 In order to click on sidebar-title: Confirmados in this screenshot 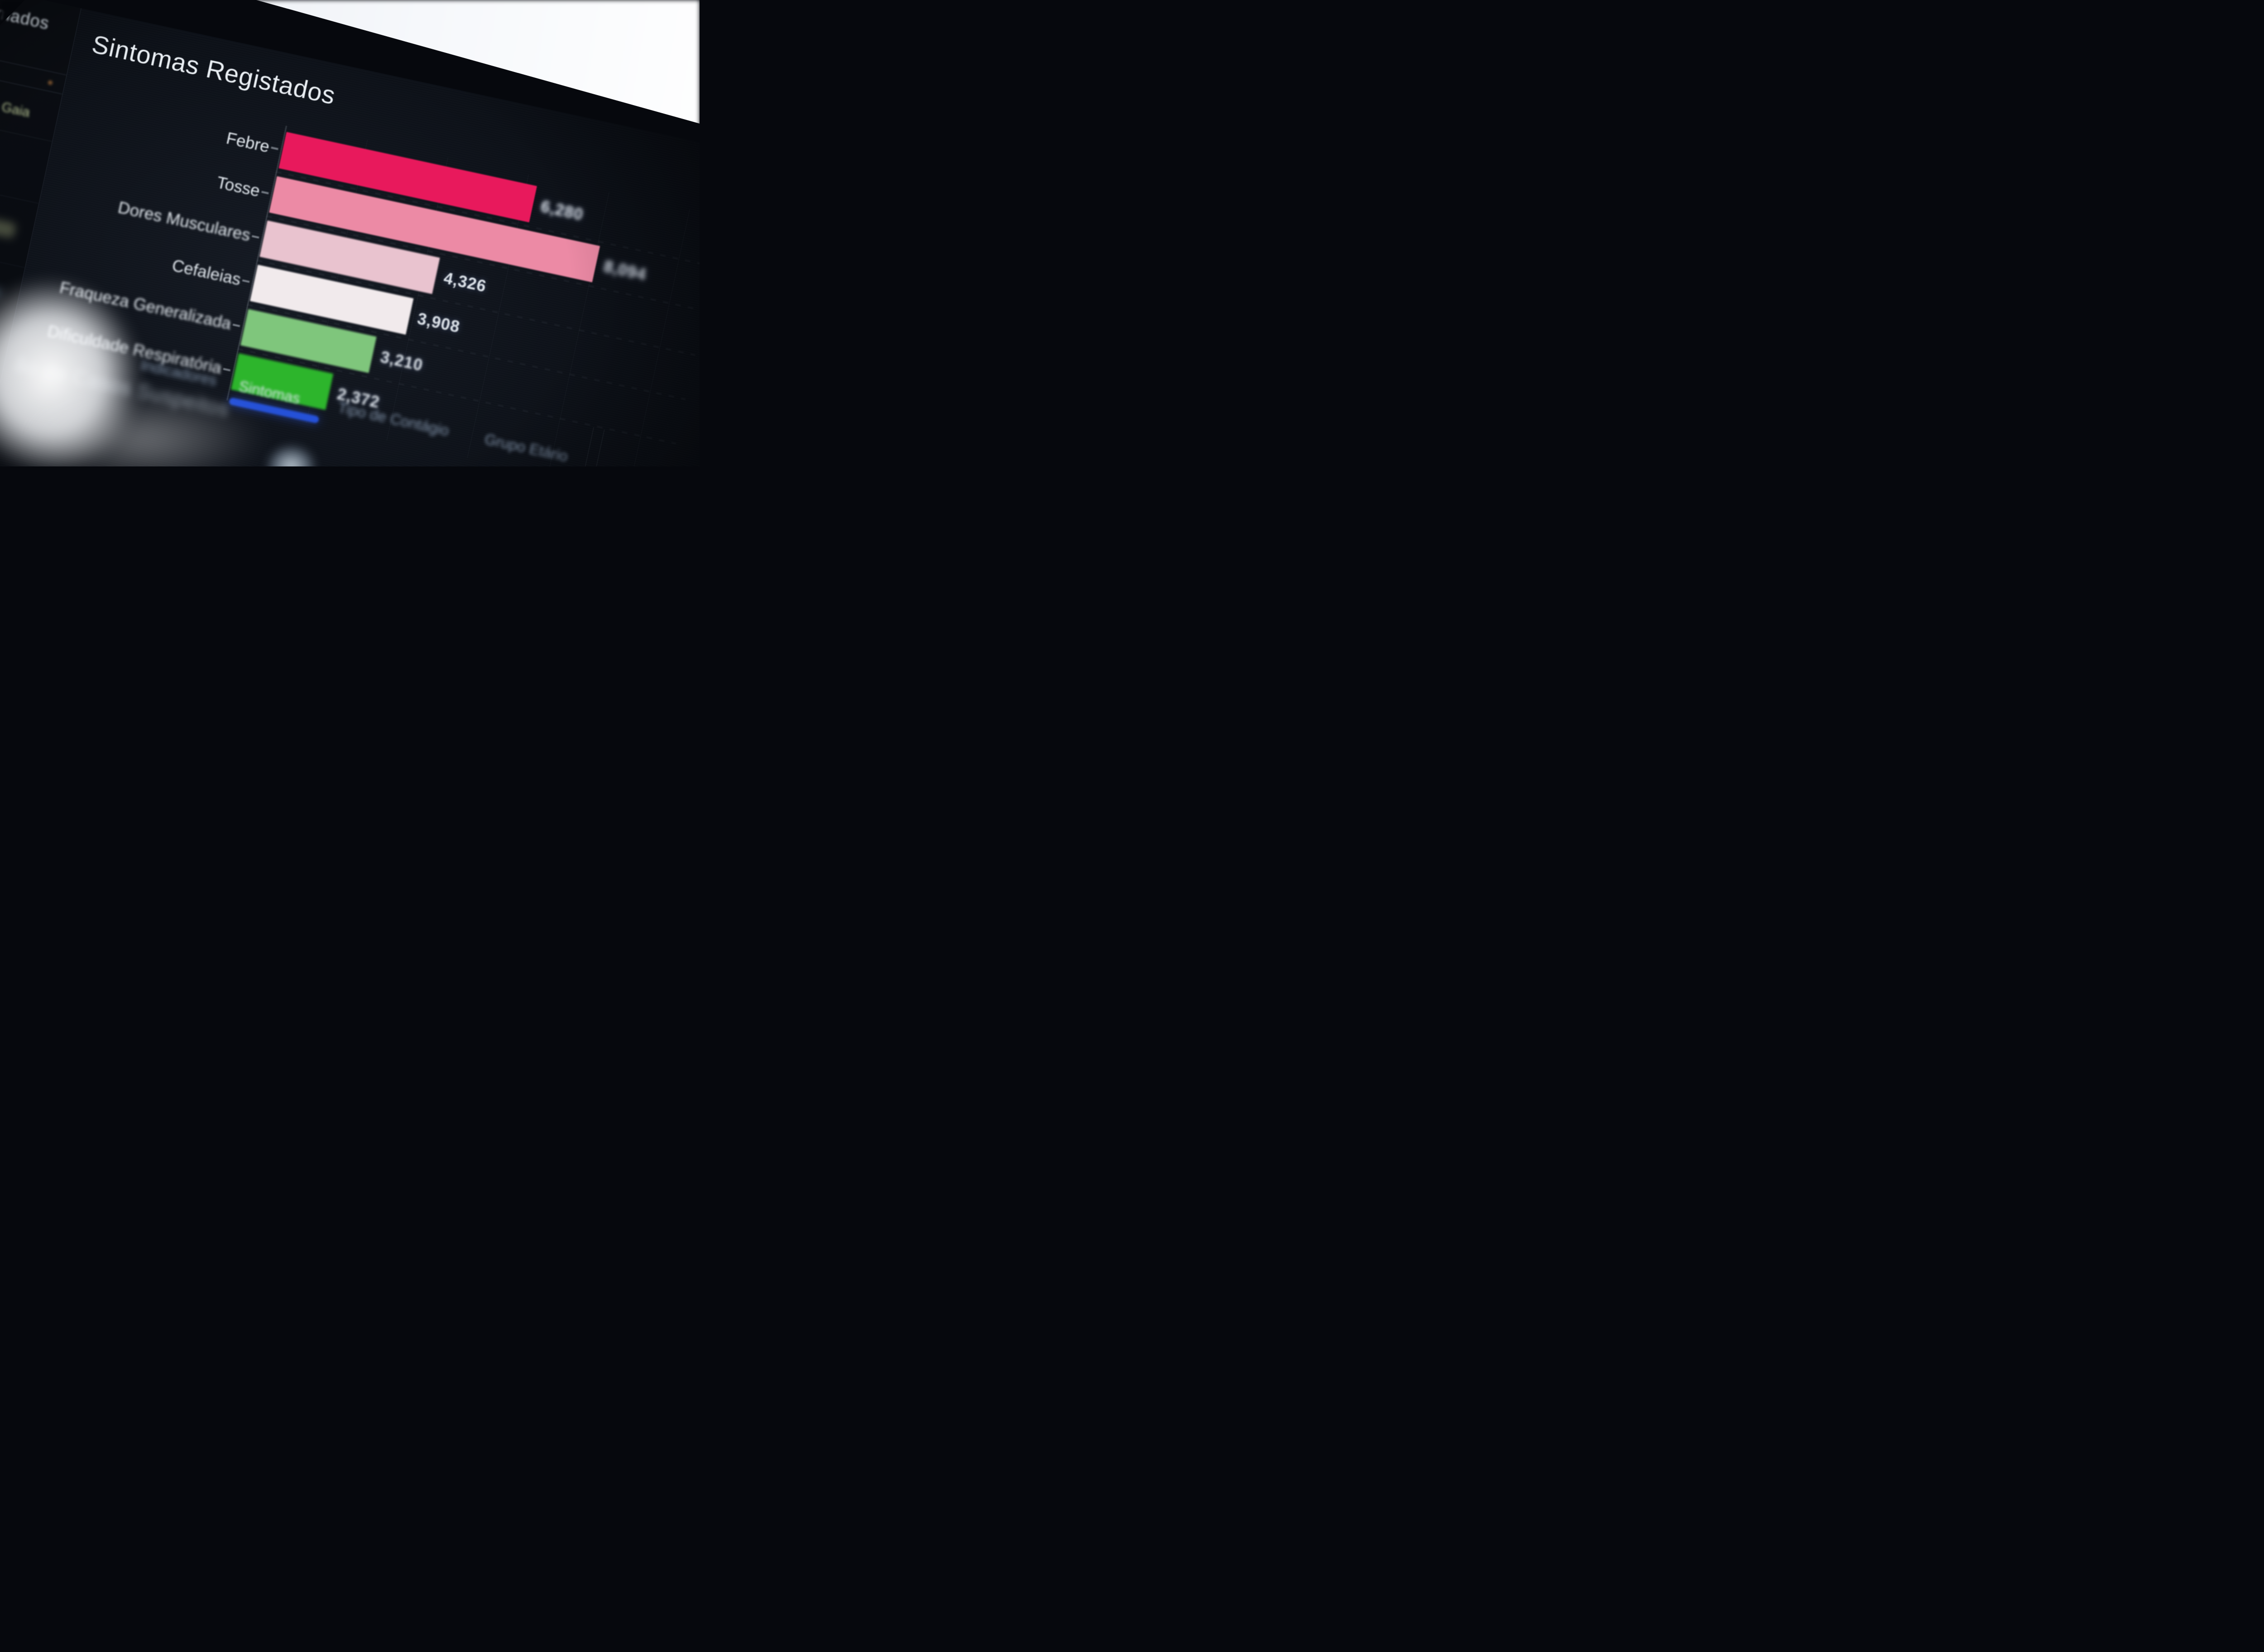, I will do `click(25, 17)`.